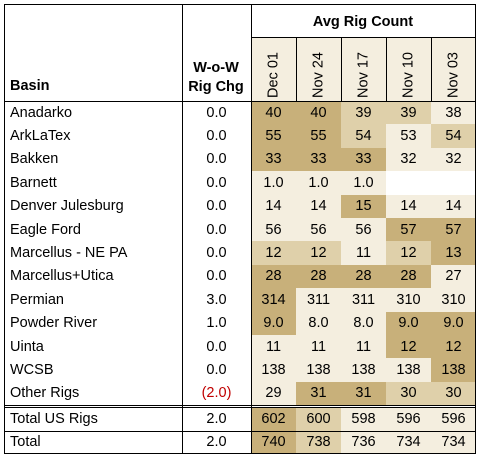  What do you see at coordinates (30, 86) in the screenshot?
I see `basin-header: Basin` at bounding box center [30, 86].